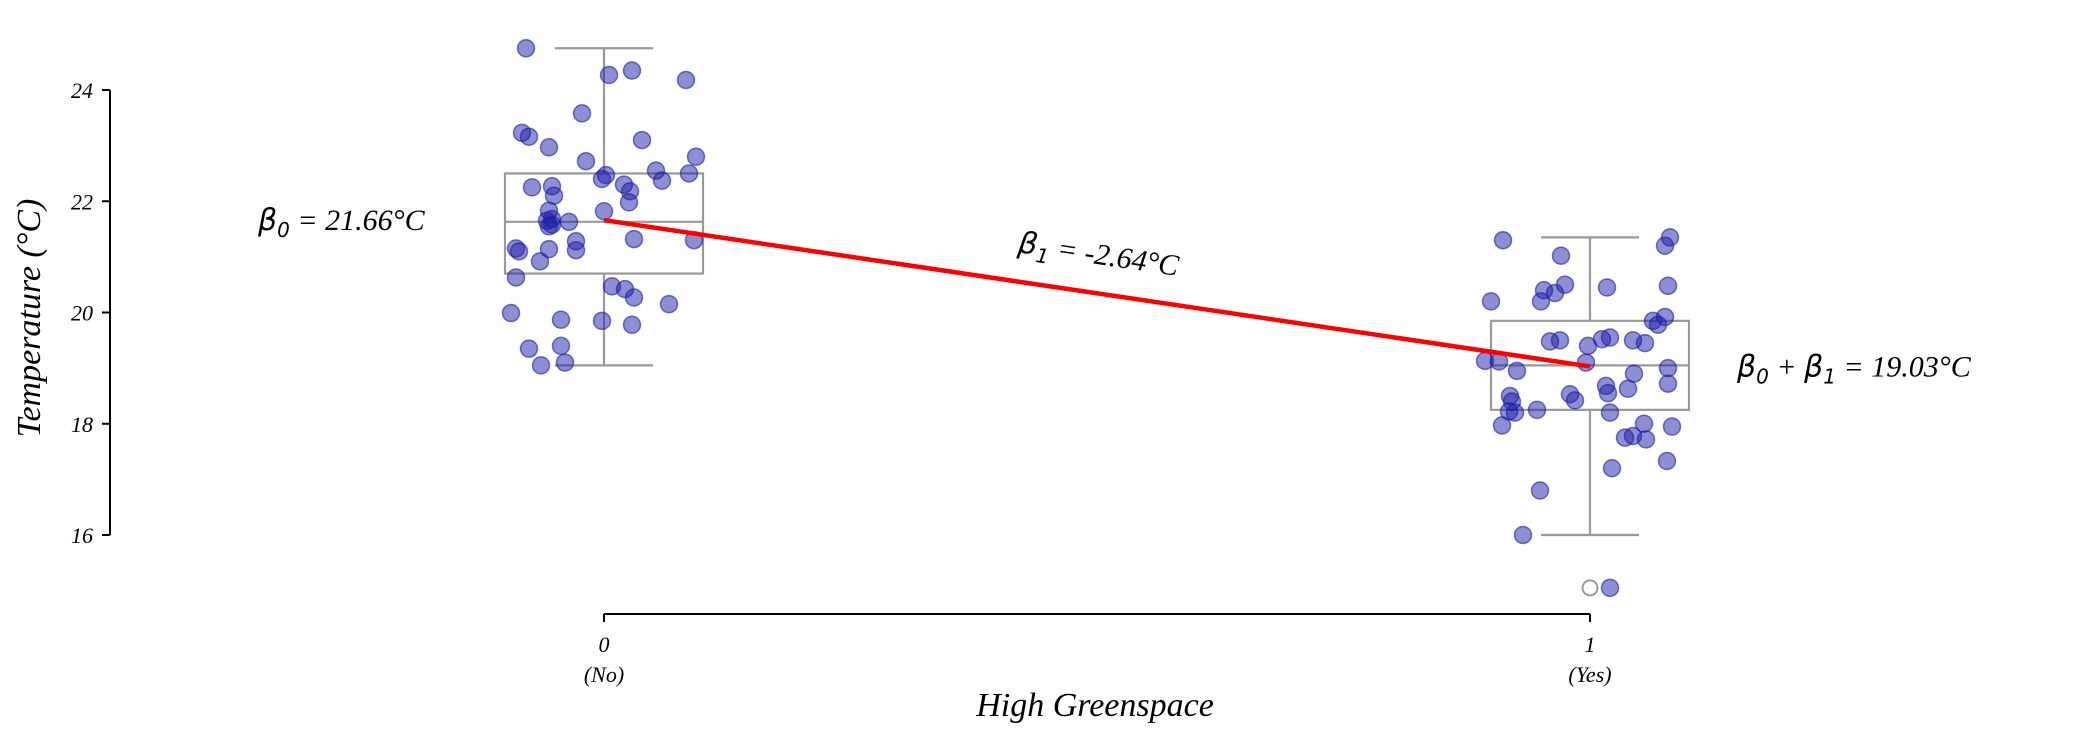 This screenshot has width=2094, height=750. What do you see at coordinates (1094, 705) in the screenshot?
I see `x-axis-label: High Greenspace` at bounding box center [1094, 705].